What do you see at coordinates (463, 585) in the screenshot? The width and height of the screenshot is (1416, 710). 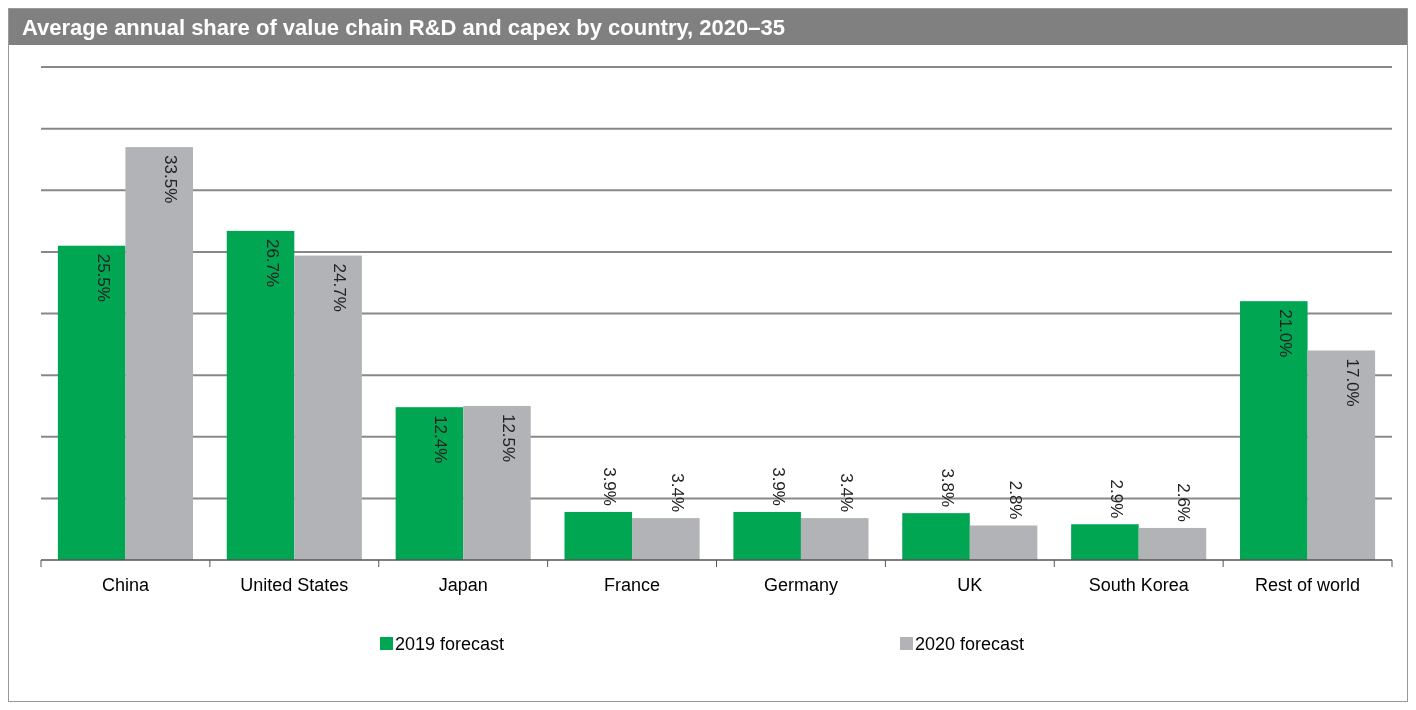 I see `x-tick-label: Japan` at bounding box center [463, 585].